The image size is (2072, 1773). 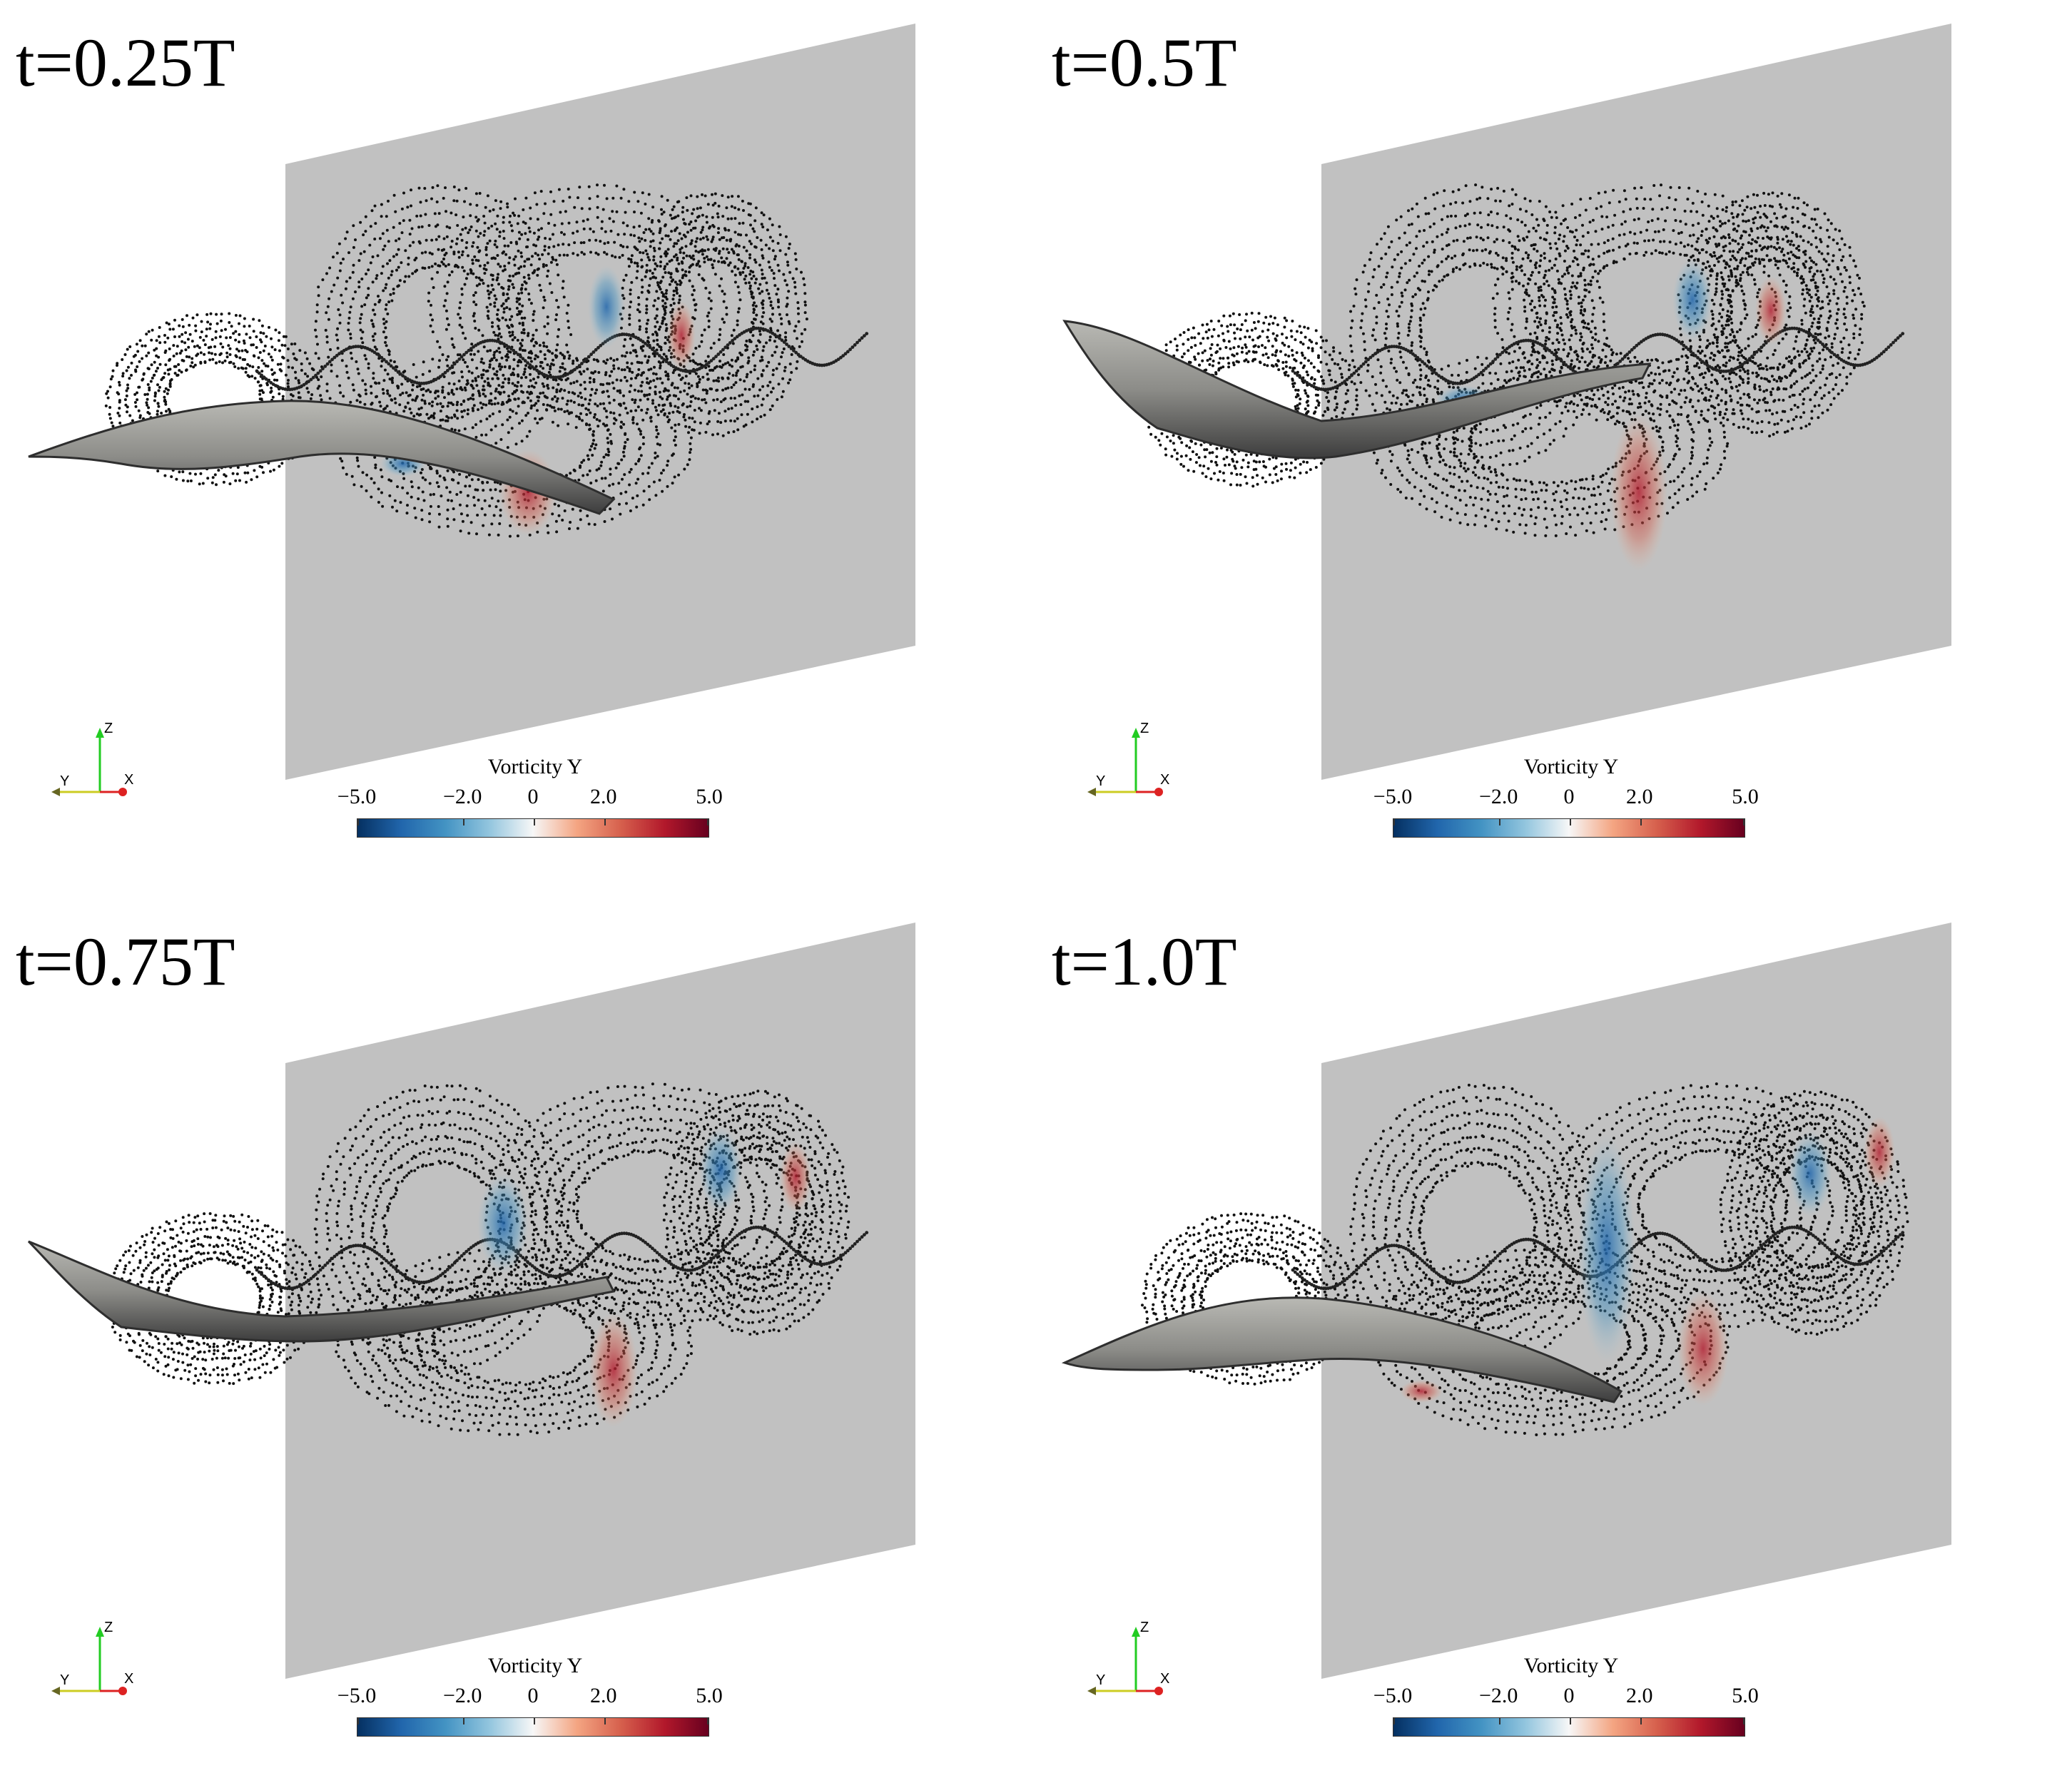 What do you see at coordinates (125, 962) in the screenshot?
I see `time-label: t=0.75T` at bounding box center [125, 962].